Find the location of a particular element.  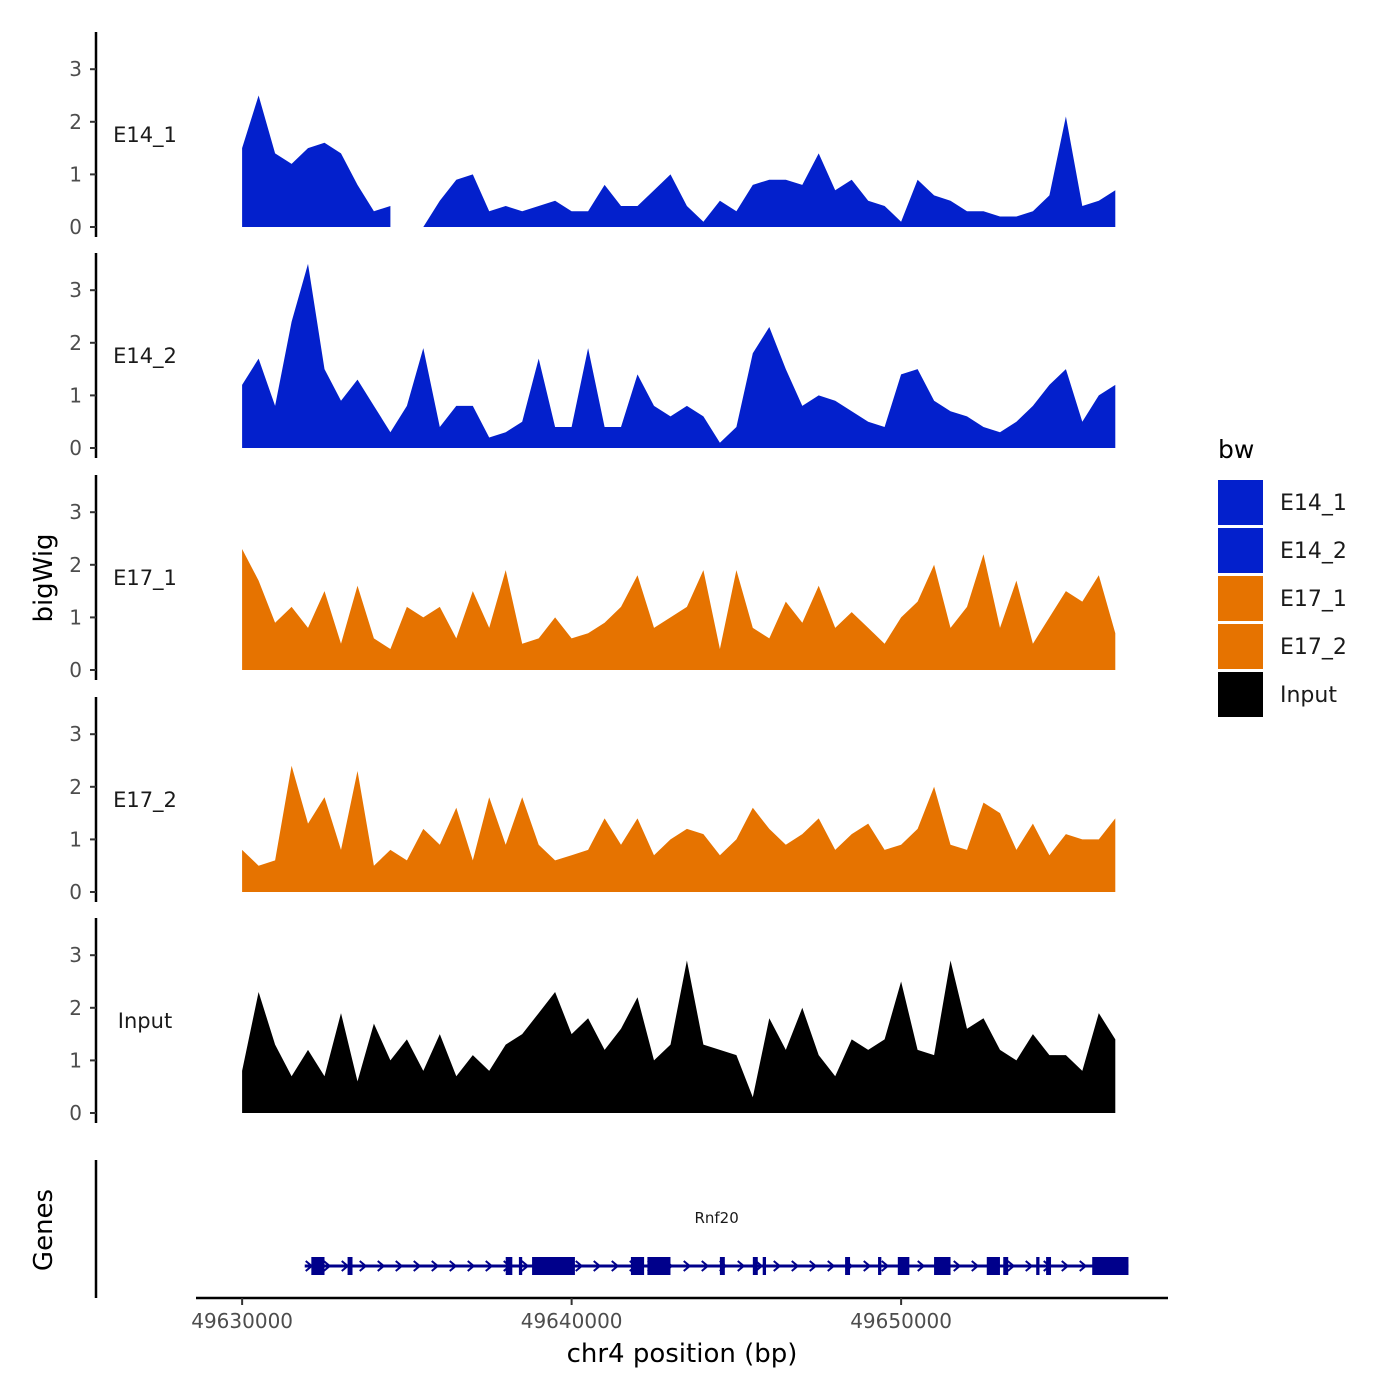

x-tick-label: 49640000 is located at coordinates (572, 1321).